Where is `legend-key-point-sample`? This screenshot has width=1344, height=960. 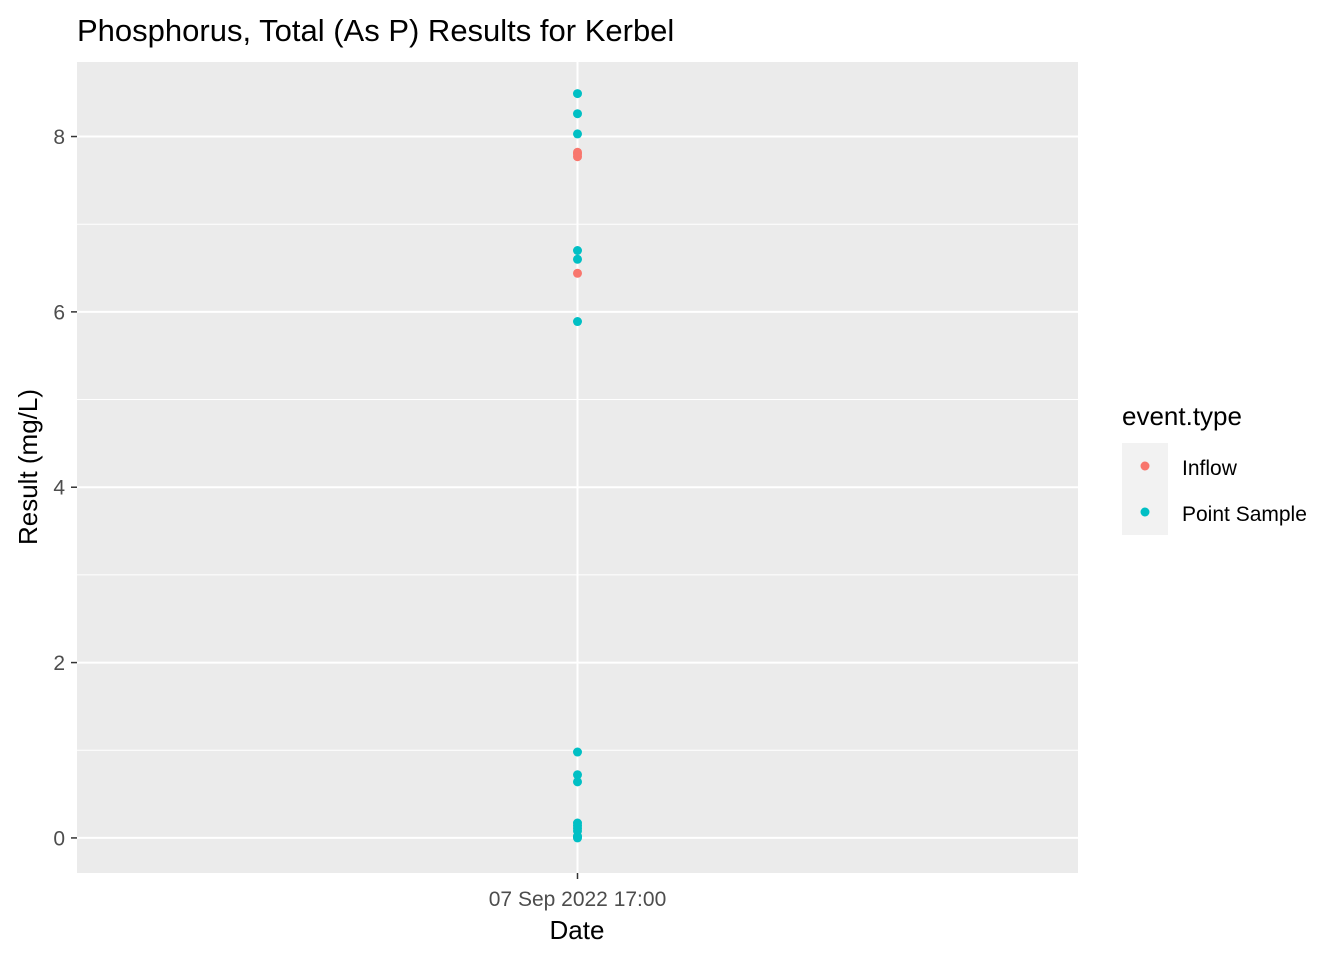
legend-key-point-sample is located at coordinates (1145, 512).